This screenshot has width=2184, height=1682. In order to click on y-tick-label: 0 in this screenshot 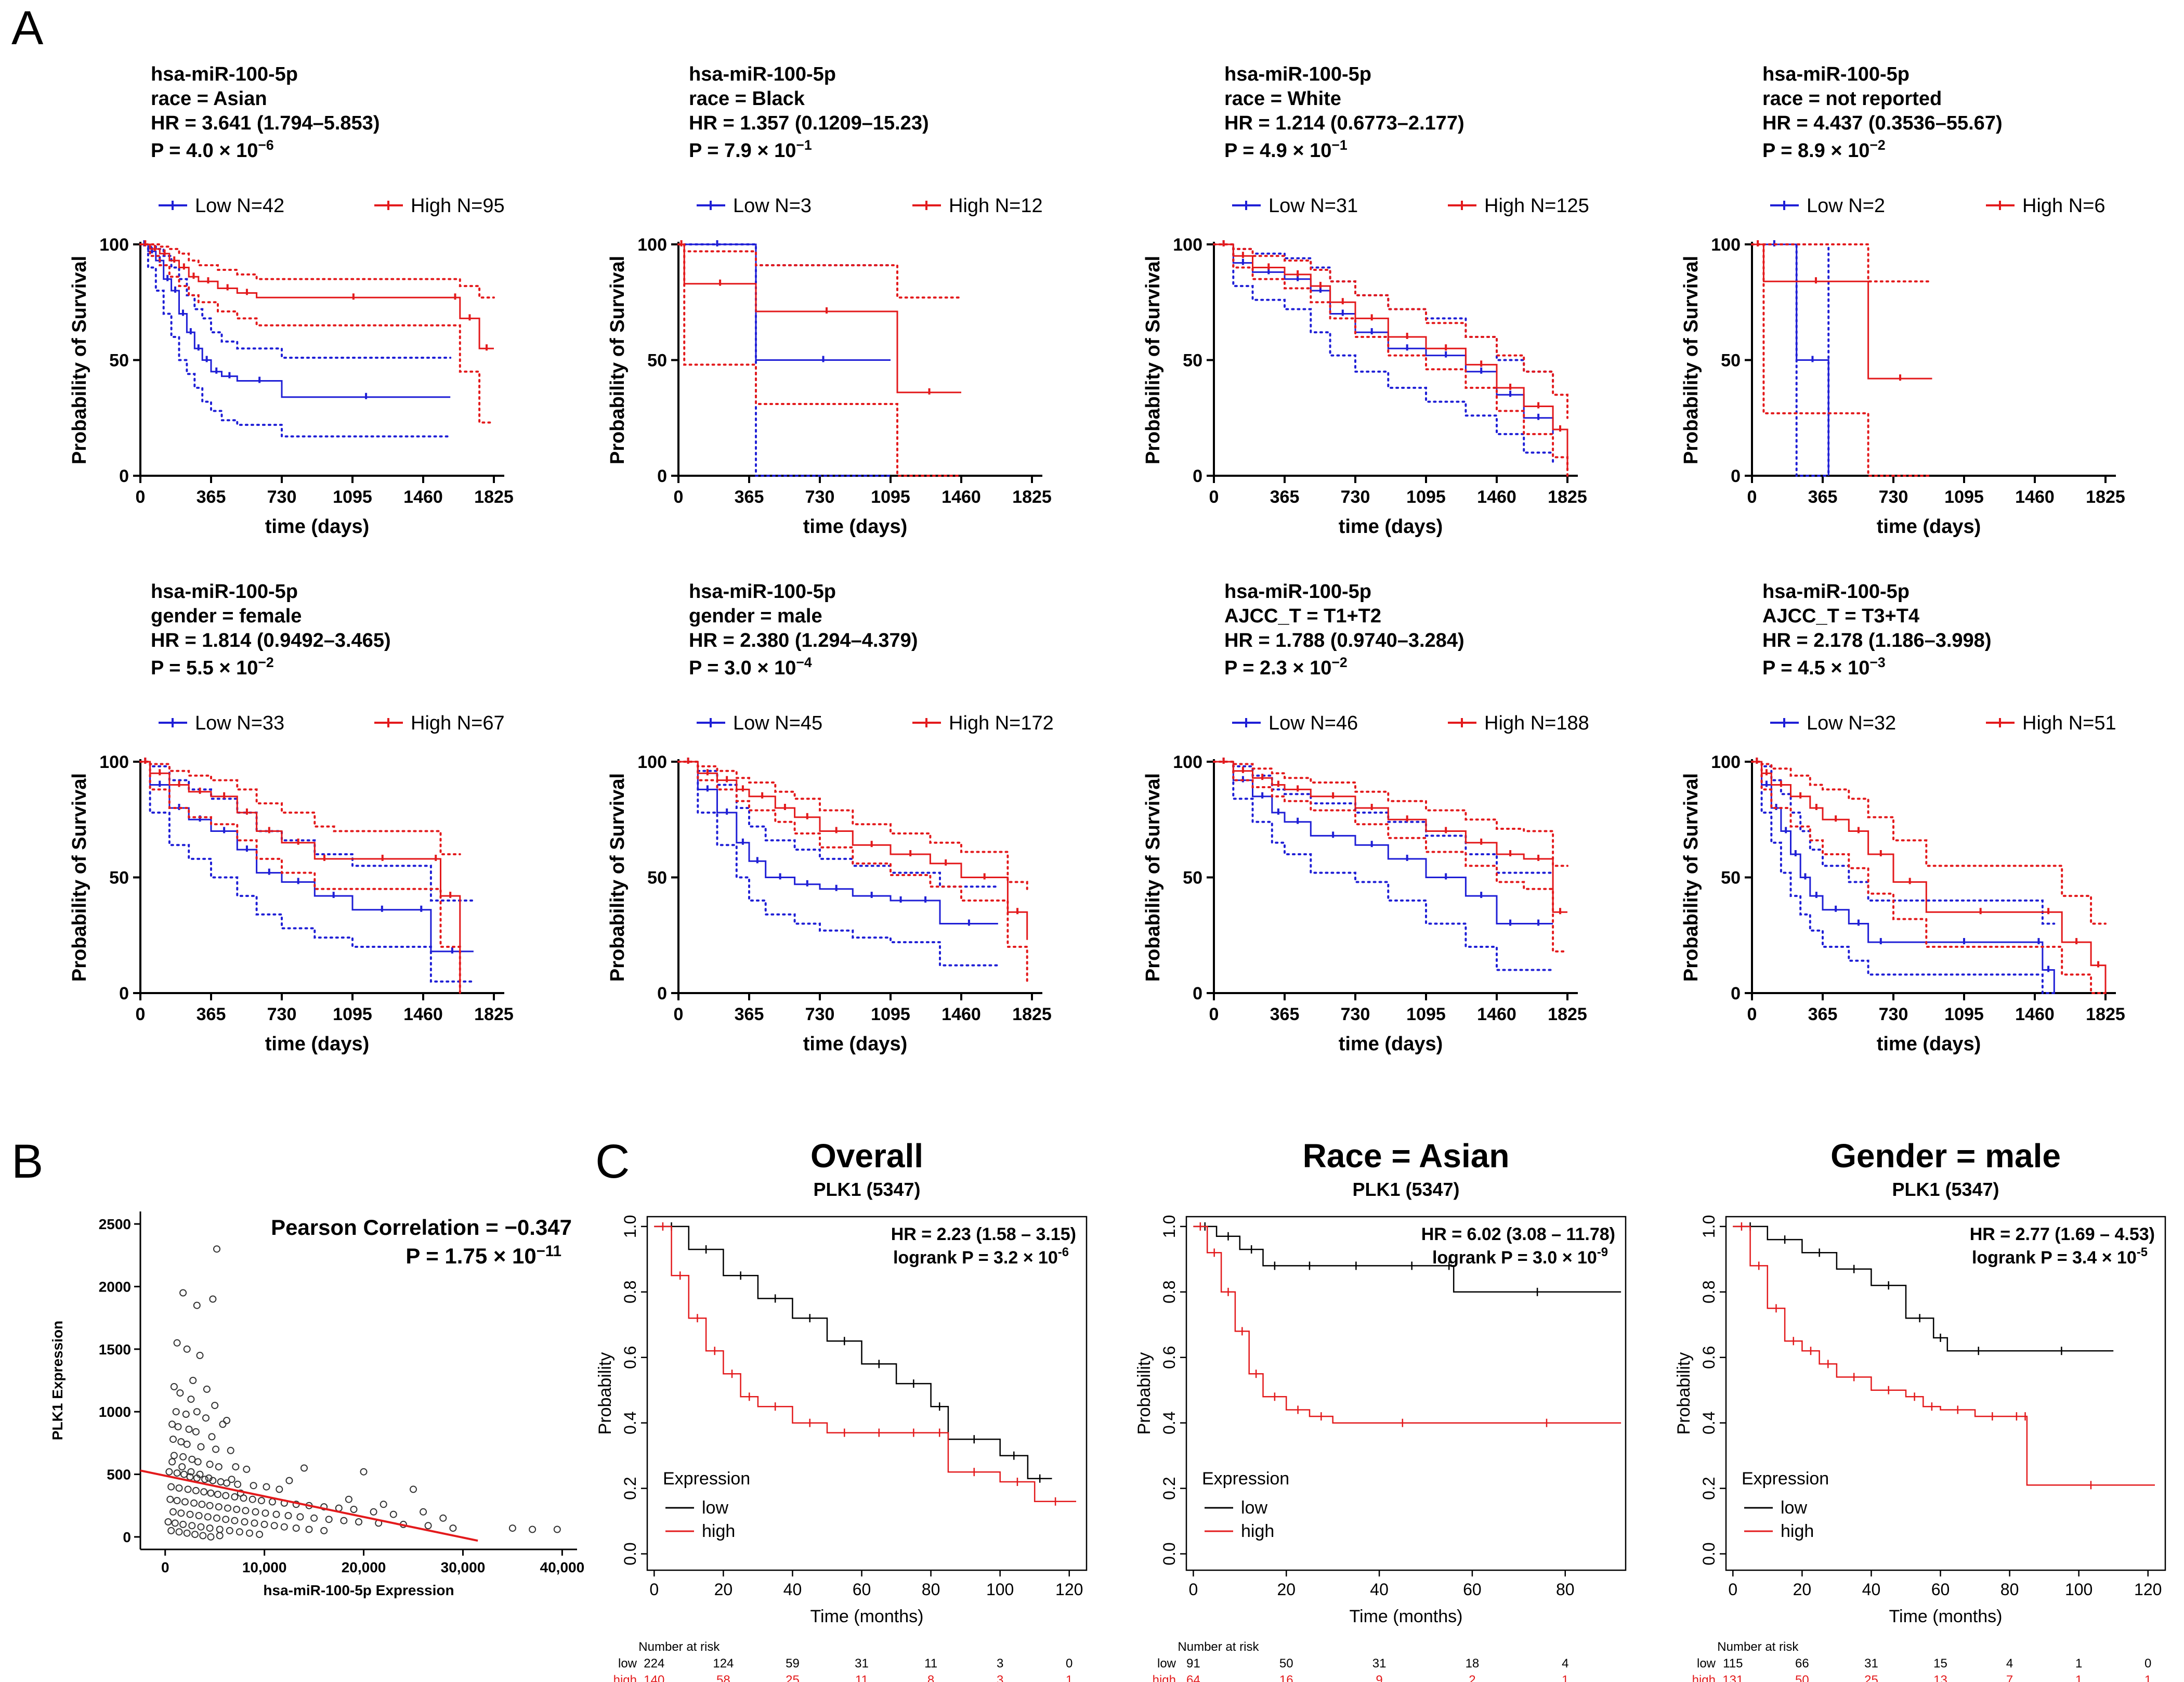, I will do `click(1736, 994)`.